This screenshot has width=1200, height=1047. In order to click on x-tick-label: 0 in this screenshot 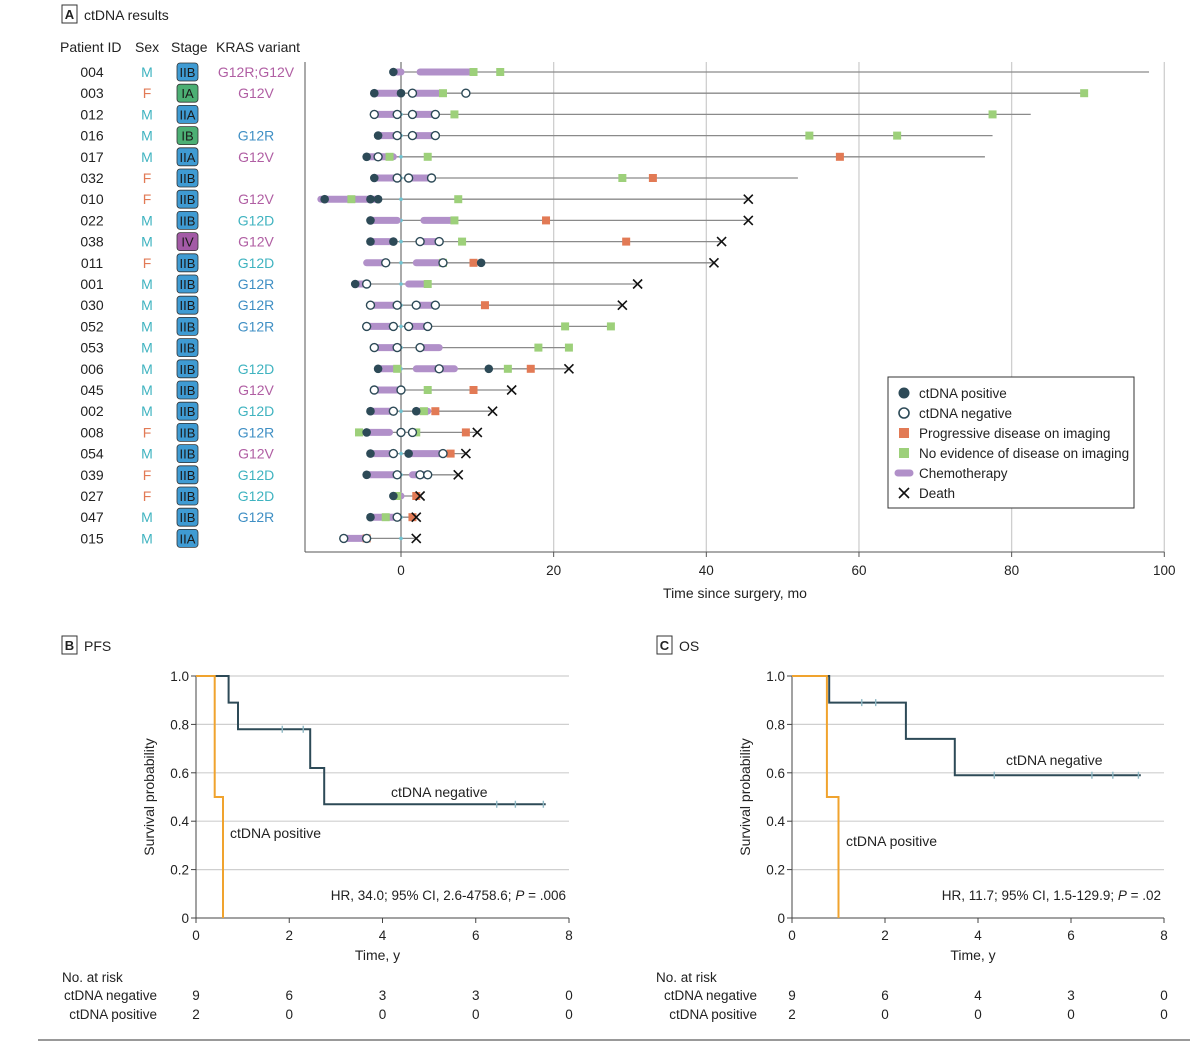, I will do `click(792, 935)`.